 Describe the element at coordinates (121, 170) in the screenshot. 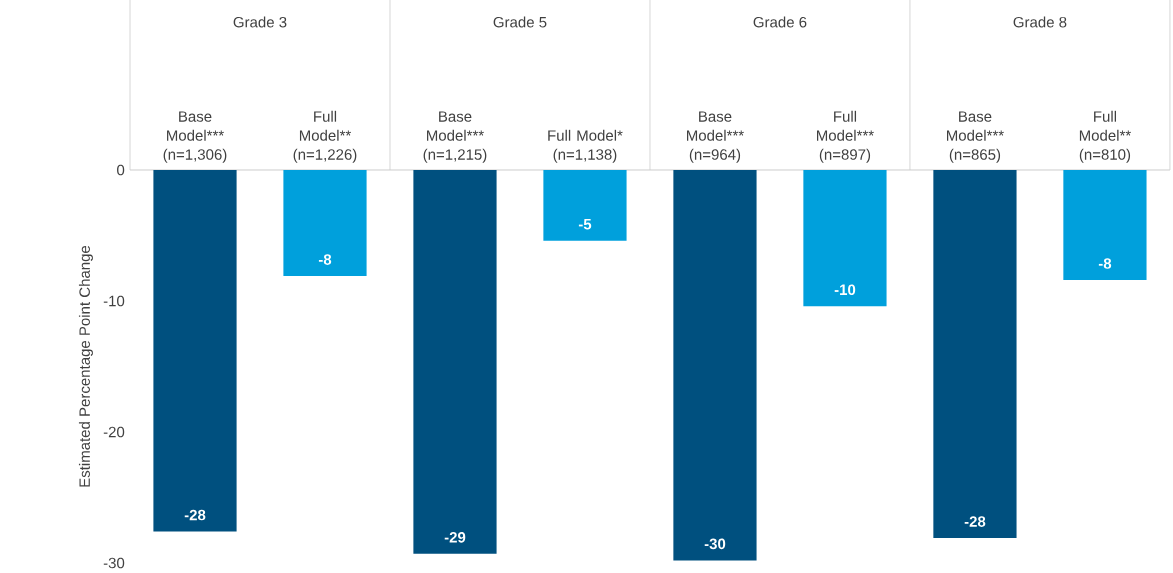

I see `y-tick-label: 0` at that location.